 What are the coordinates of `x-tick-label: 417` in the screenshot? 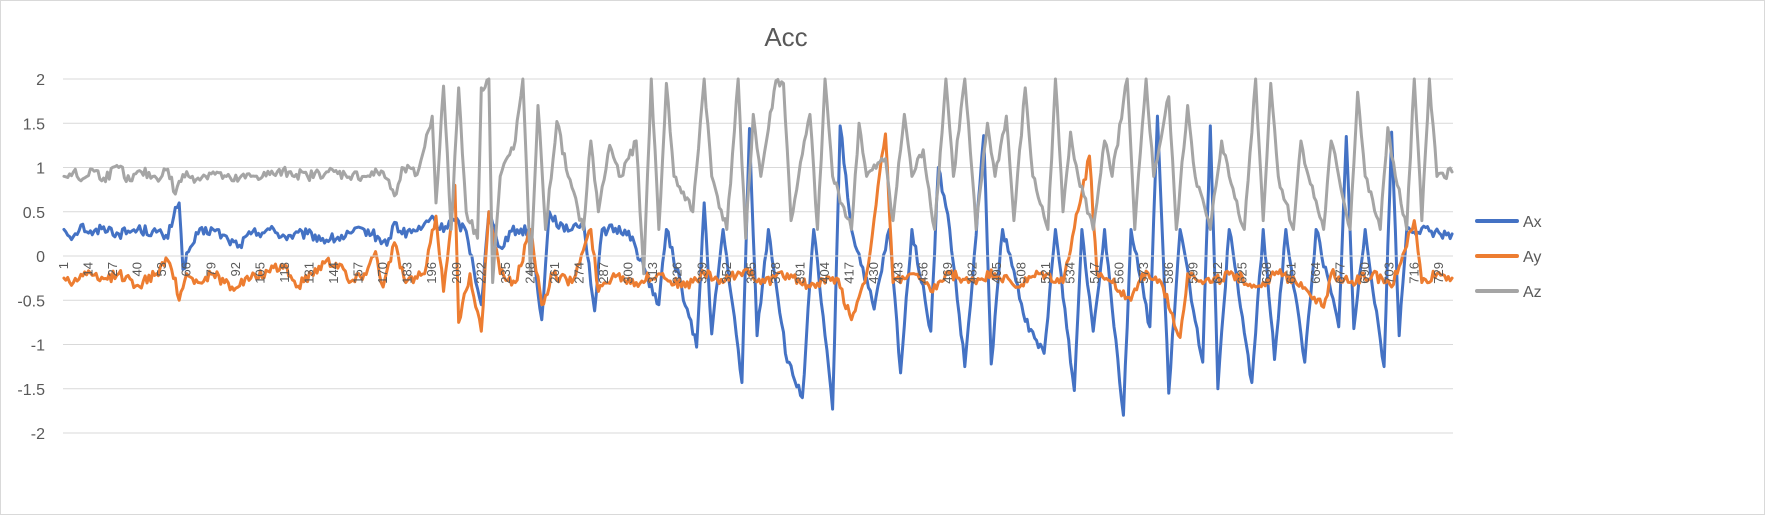 It's located at (849, 273).